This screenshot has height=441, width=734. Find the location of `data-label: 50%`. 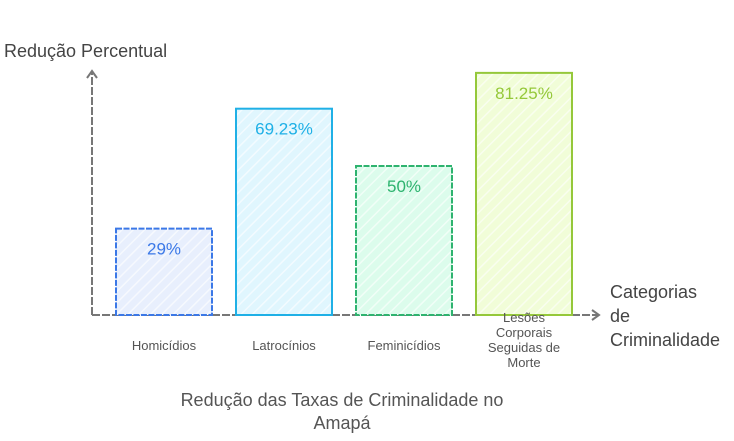

data-label: 50% is located at coordinates (404, 186).